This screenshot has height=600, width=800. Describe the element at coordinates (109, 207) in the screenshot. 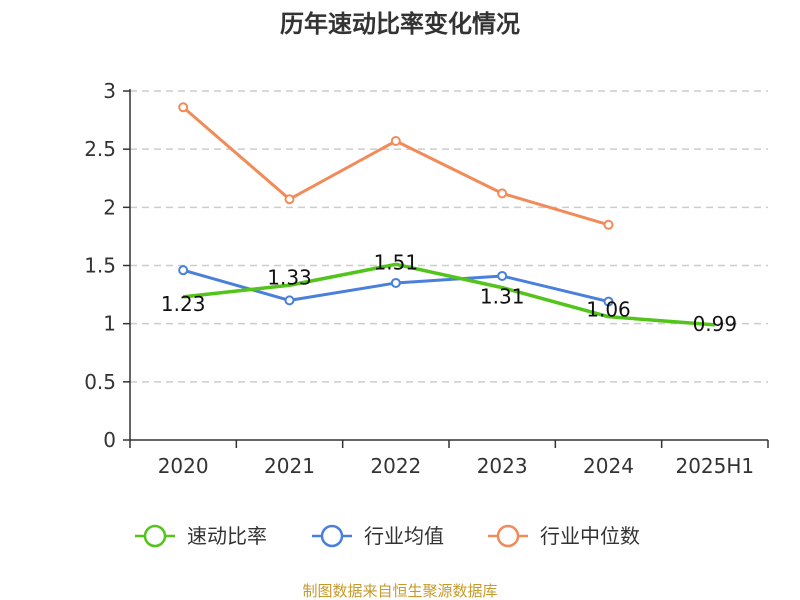

I see `y-tick-label: 2` at that location.